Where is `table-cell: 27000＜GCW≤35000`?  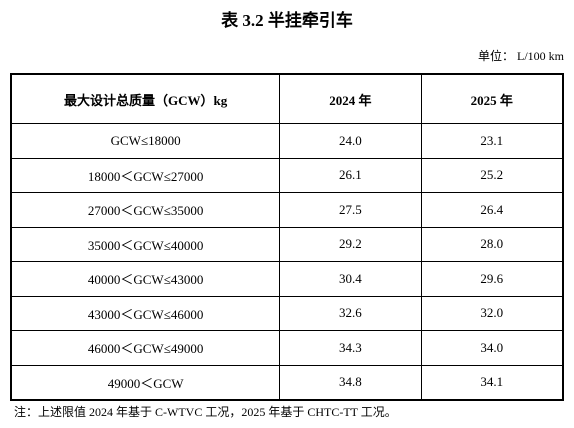 table-cell: 27000＜GCW≤35000 is located at coordinates (145, 210).